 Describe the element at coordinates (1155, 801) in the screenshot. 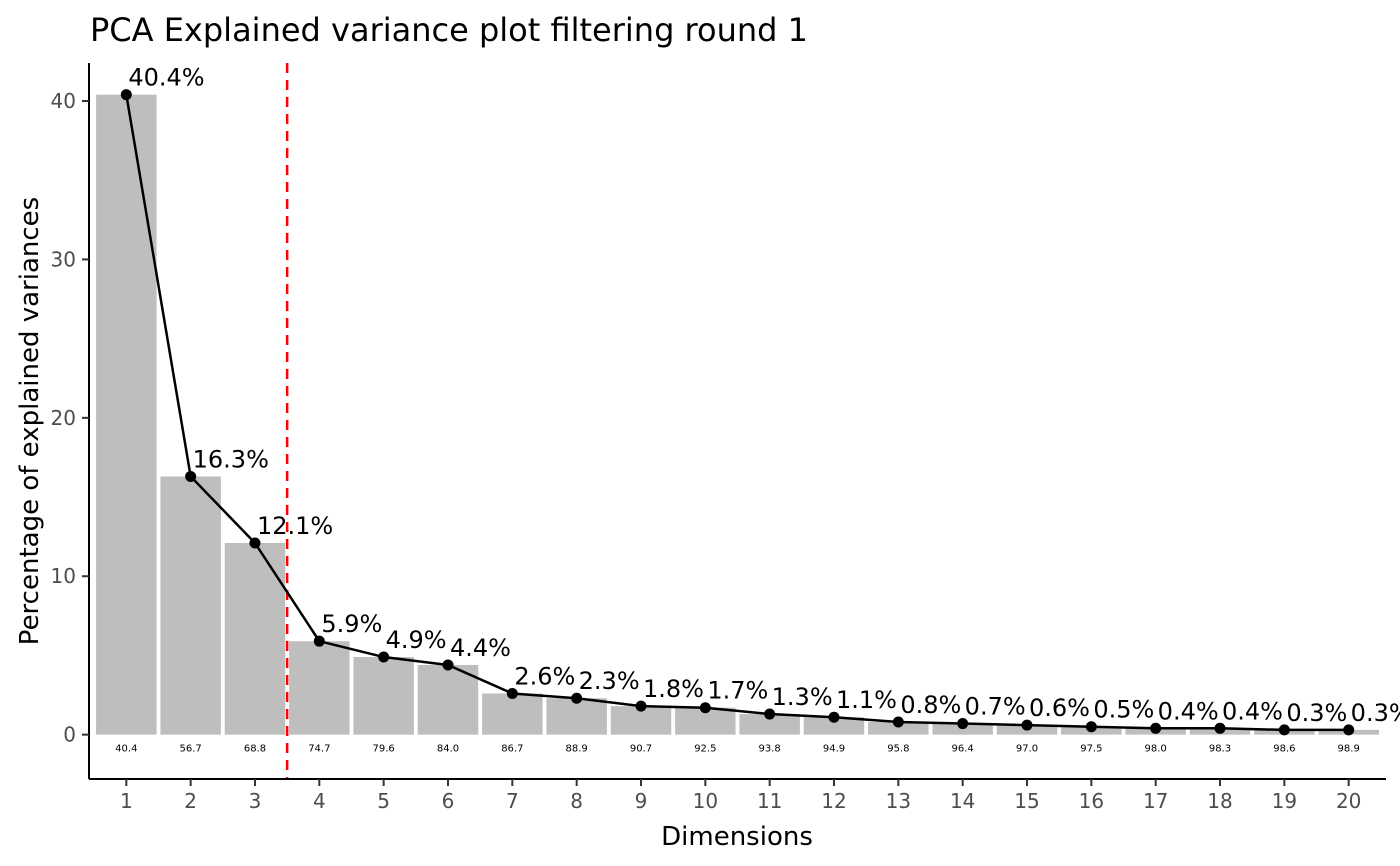

I see `x-tick-label: 17` at that location.